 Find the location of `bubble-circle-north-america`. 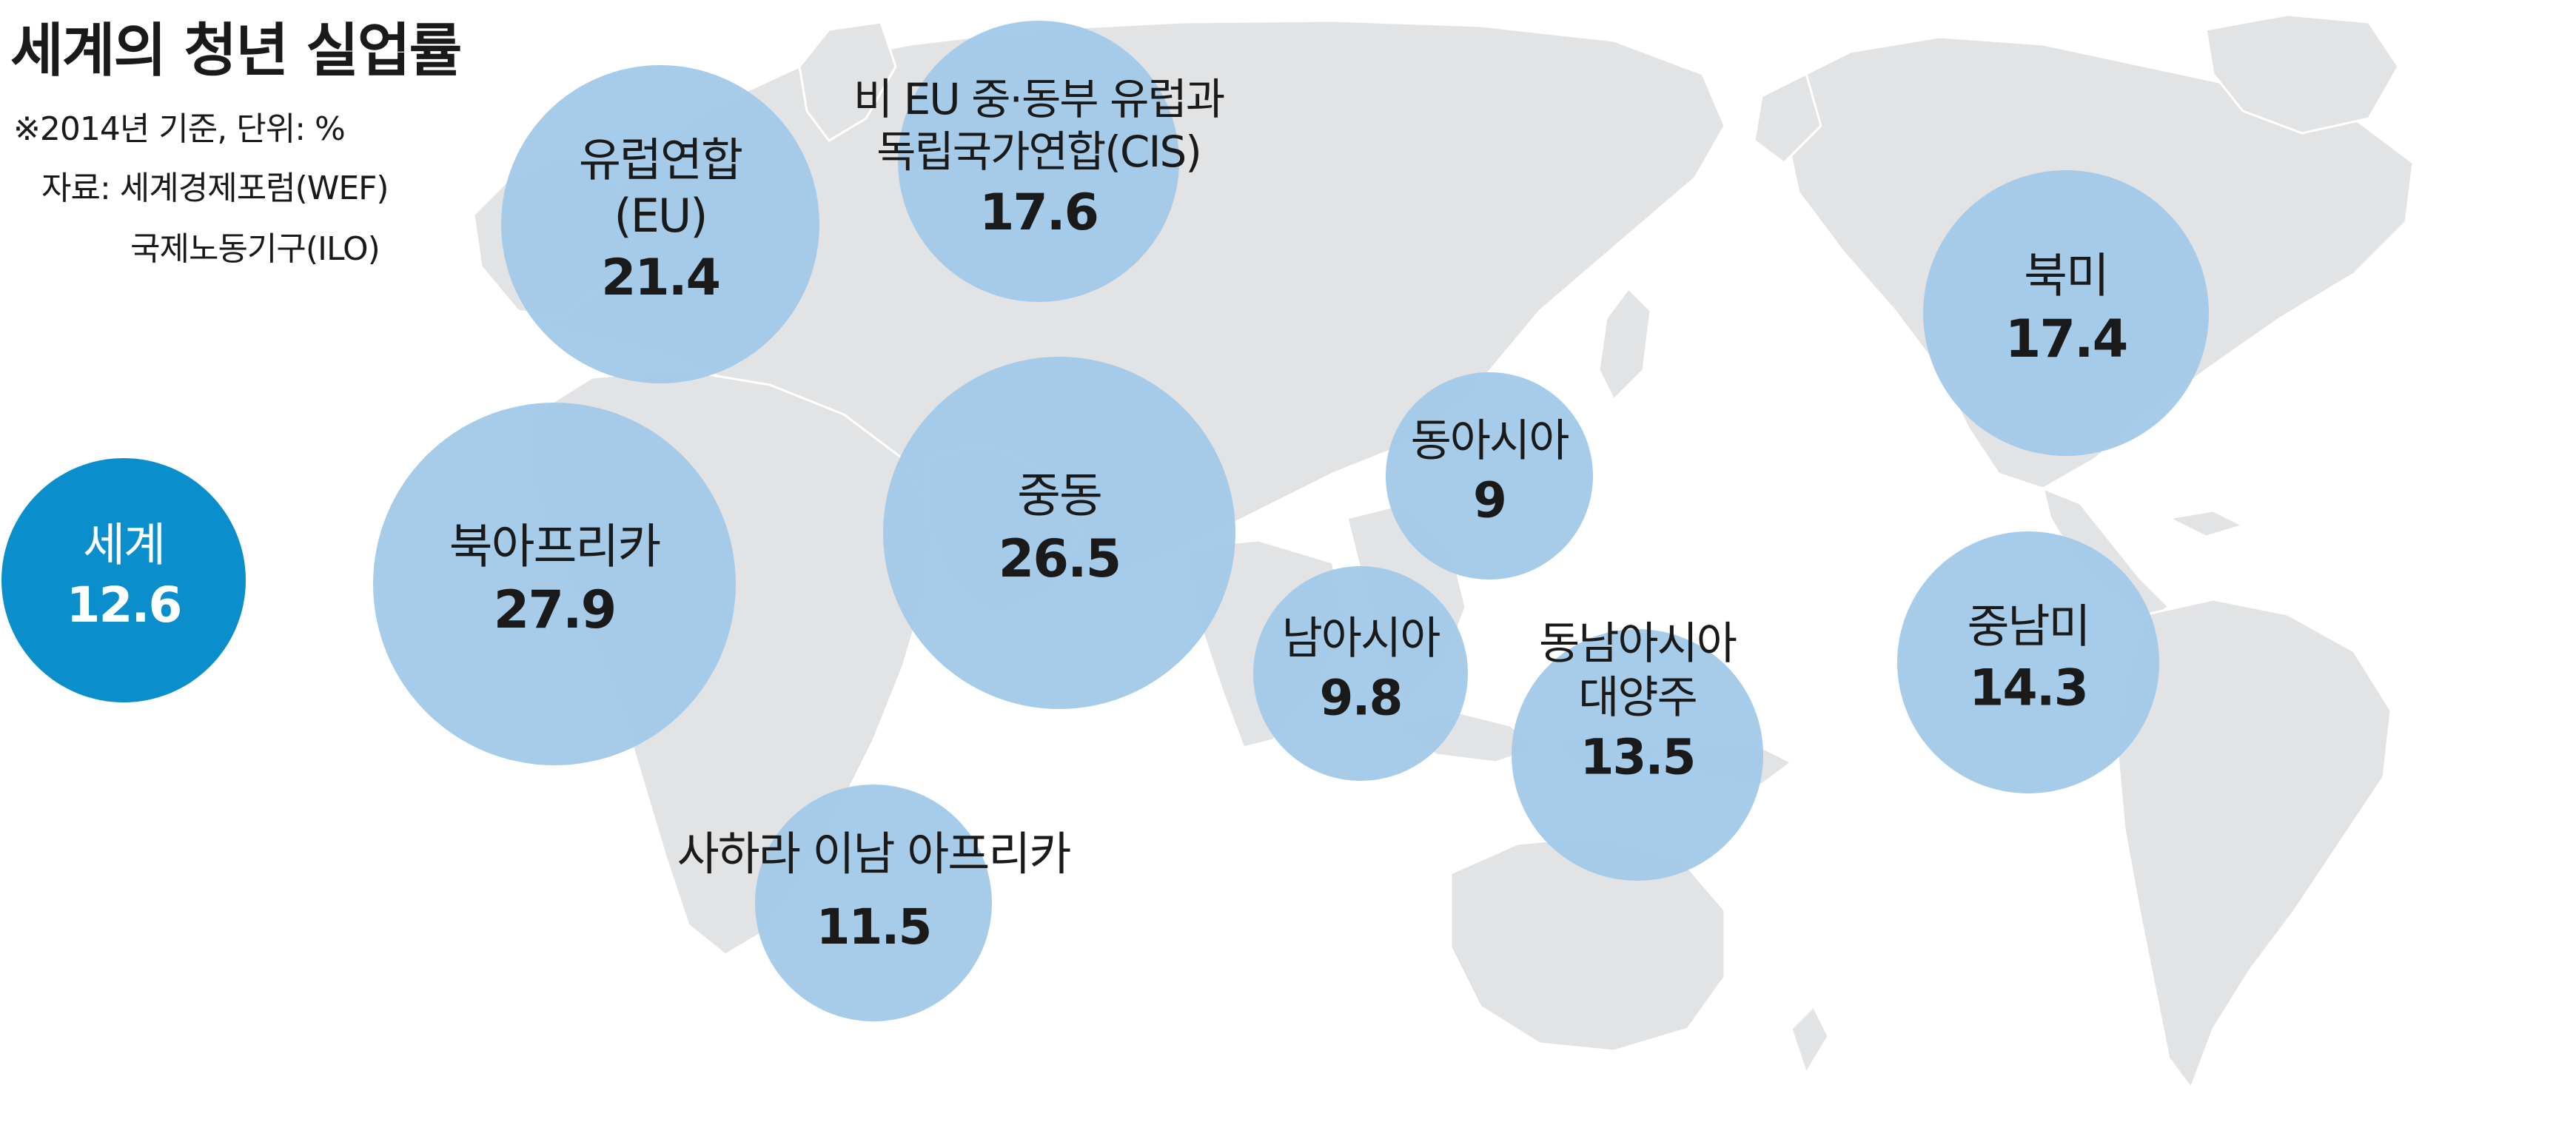

bubble-circle-north-america is located at coordinates (2066, 313).